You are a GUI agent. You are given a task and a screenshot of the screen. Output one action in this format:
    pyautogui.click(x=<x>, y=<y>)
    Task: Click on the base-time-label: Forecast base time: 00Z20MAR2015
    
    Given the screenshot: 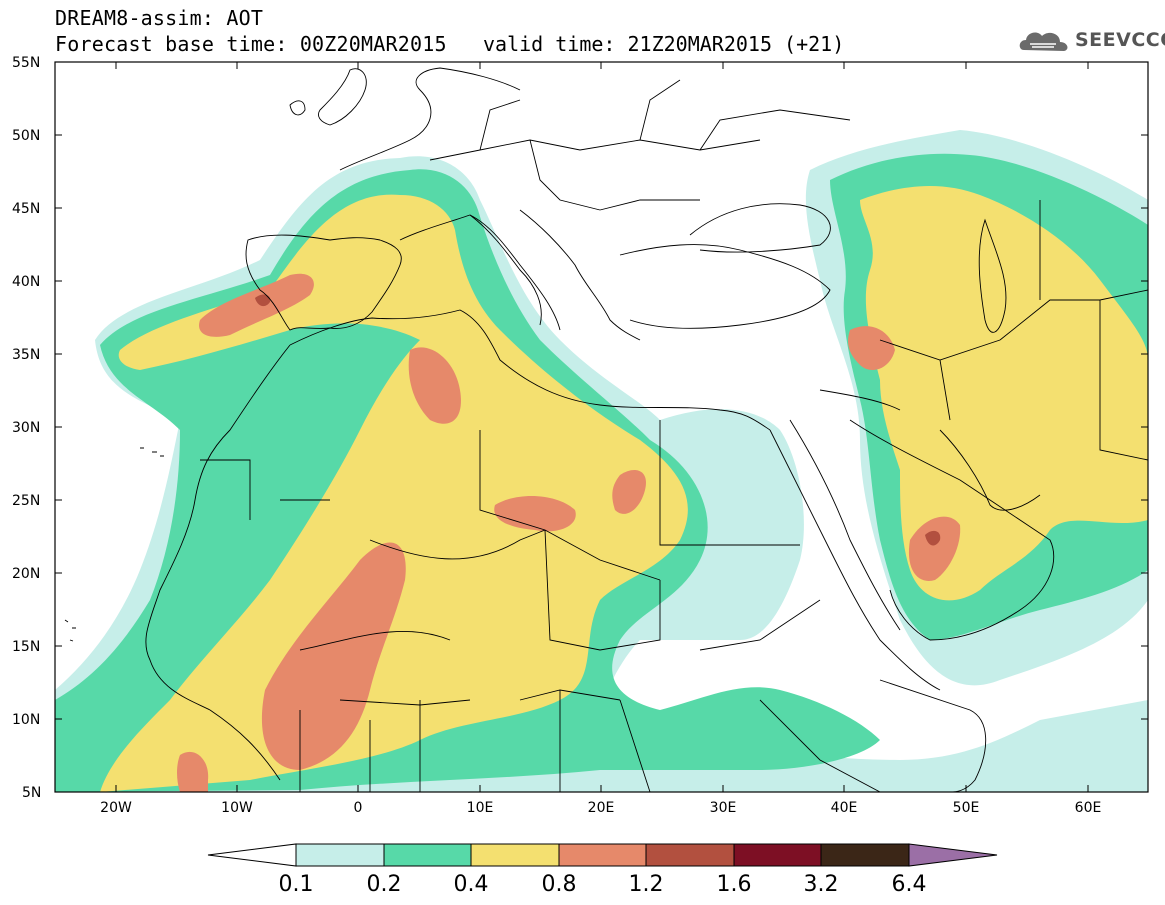 What is the action you would take?
    pyautogui.click(x=251, y=44)
    